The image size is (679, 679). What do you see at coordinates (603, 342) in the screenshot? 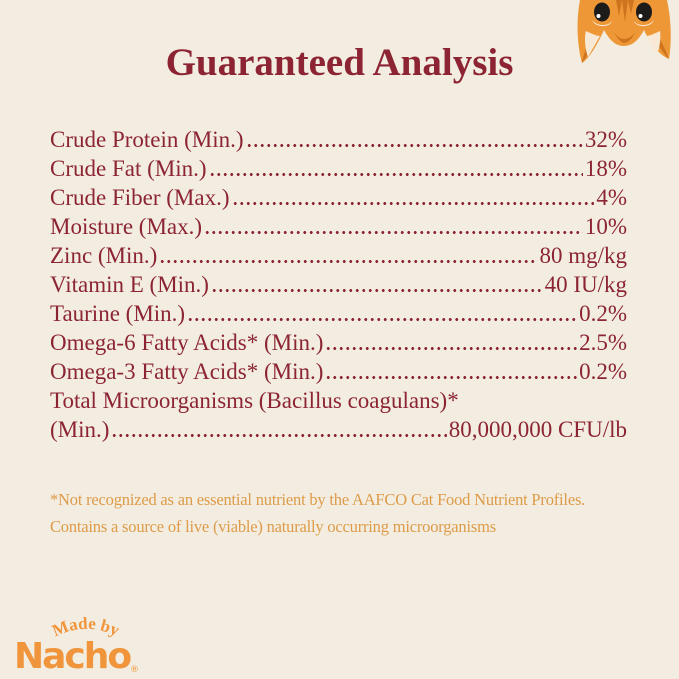
I see `nutrient-value: 2.5%` at bounding box center [603, 342].